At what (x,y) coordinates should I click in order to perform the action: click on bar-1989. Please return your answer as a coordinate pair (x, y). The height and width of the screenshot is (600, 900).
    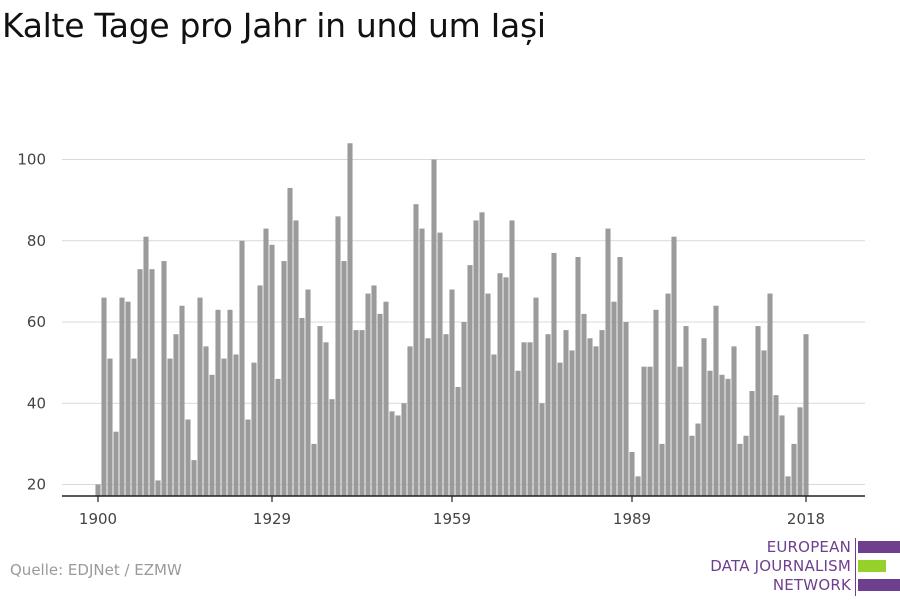
    Looking at the image, I should click on (632, 474).